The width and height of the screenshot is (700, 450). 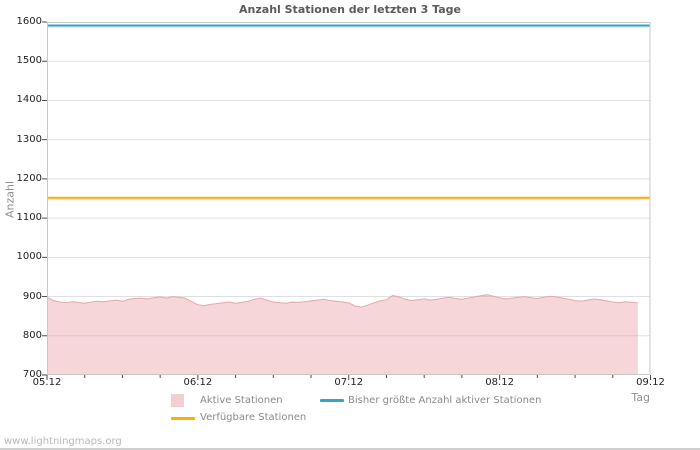 What do you see at coordinates (350, 9) in the screenshot?
I see `chart-title: Anzahl Stationen der letzten 3 Tage` at bounding box center [350, 9].